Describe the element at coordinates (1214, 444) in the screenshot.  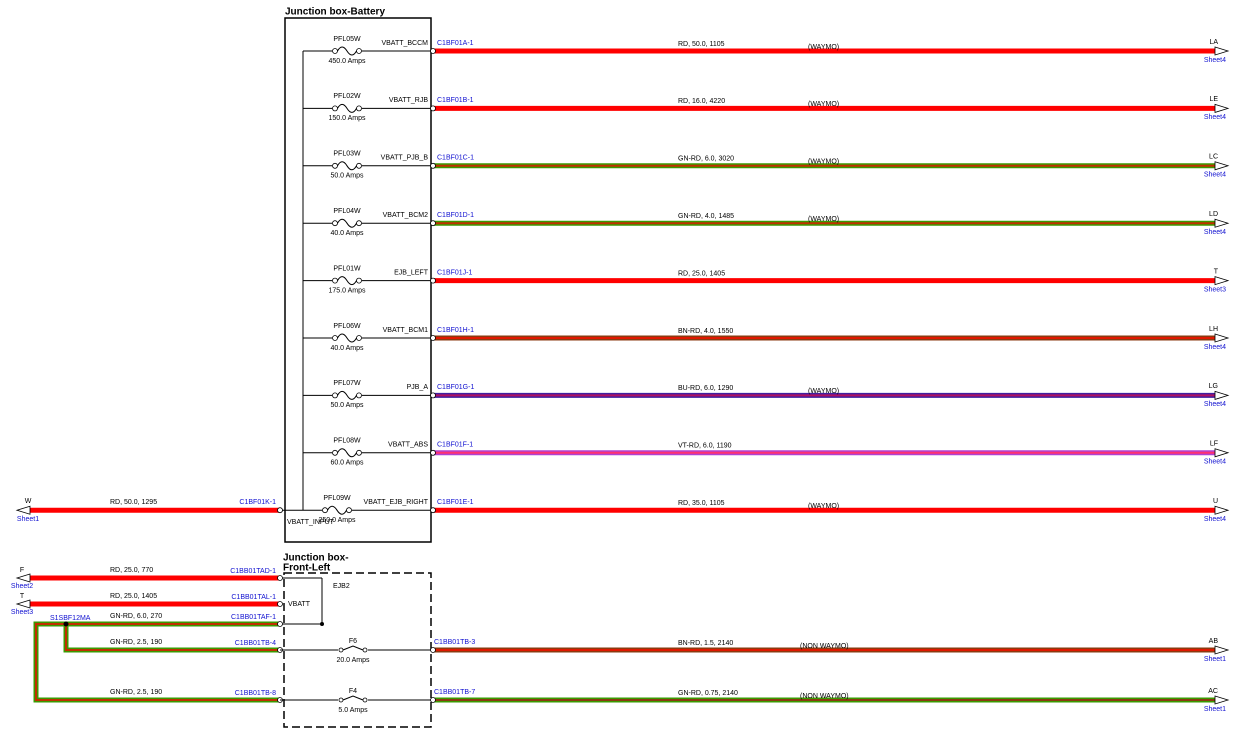
I see `destination: LF` at that location.